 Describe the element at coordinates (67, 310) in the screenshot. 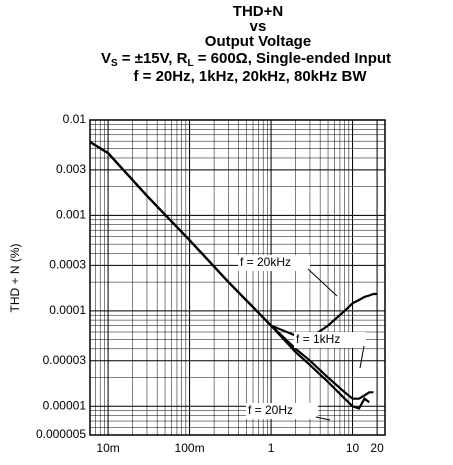

I see `y-tick-label: 0.0001` at that location.